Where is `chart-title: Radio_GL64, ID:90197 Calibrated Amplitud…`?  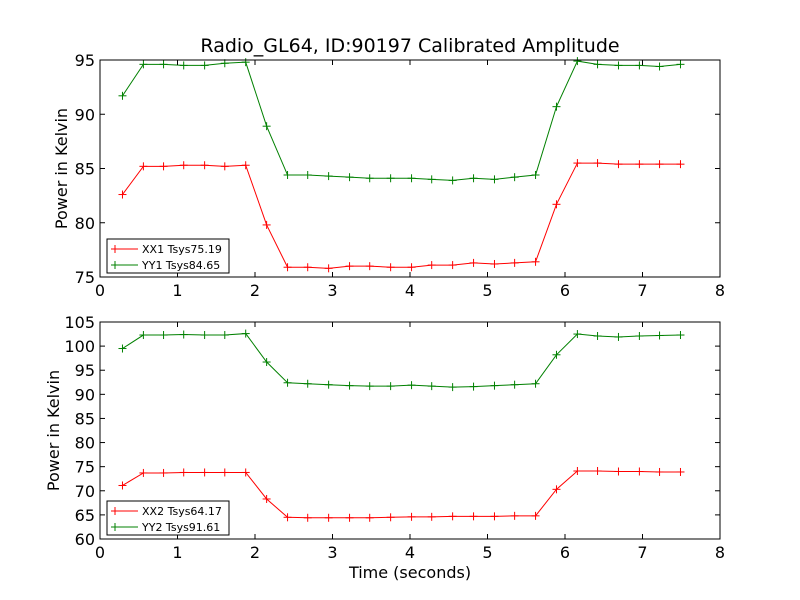 chart-title: Radio_GL64, ID:90197 Calibrated Amplitud… is located at coordinates (409, 46).